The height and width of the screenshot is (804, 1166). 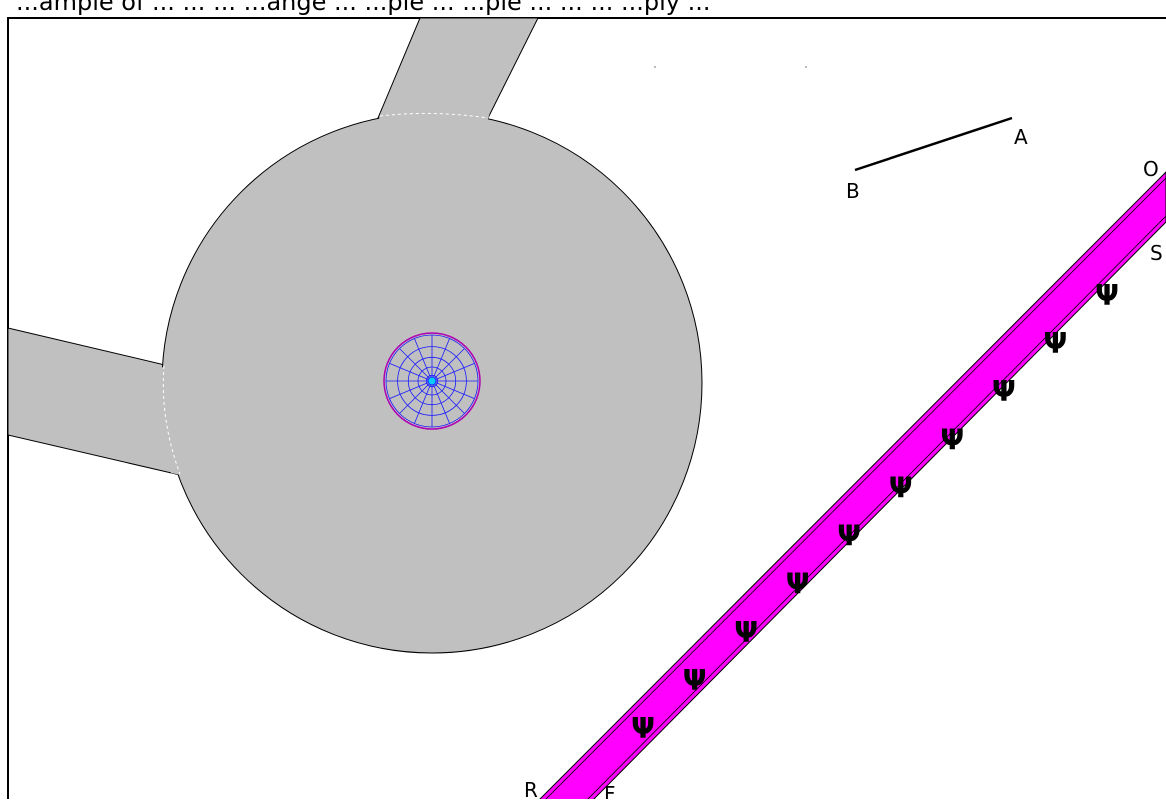 I want to click on mesh-center, so click(x=432, y=381).